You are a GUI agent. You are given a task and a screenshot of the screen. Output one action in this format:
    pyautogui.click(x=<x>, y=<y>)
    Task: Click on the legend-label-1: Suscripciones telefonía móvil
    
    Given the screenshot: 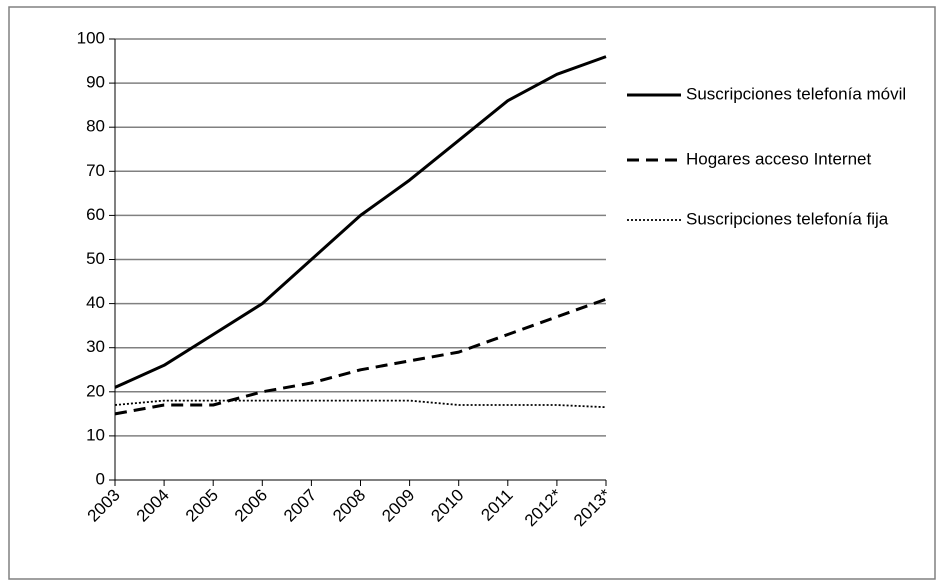 What is the action you would take?
    pyautogui.click(x=796, y=93)
    